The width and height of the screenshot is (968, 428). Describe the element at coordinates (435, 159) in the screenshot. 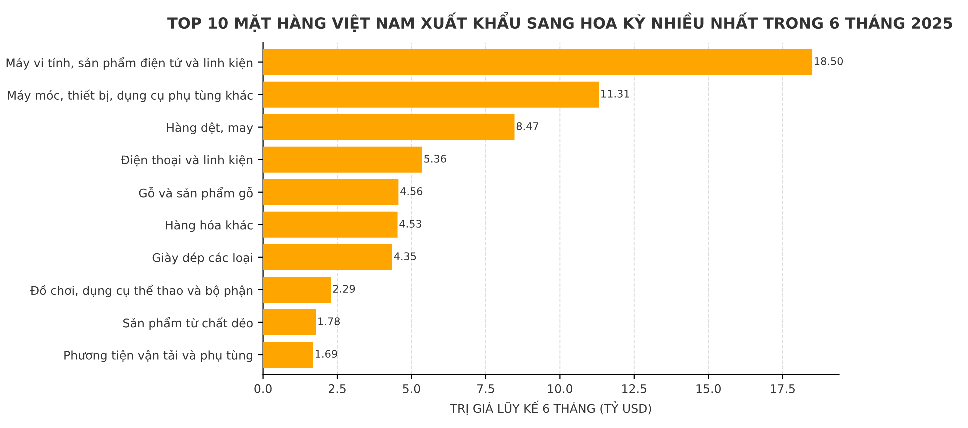

I see `data-label: 5.36` at that location.